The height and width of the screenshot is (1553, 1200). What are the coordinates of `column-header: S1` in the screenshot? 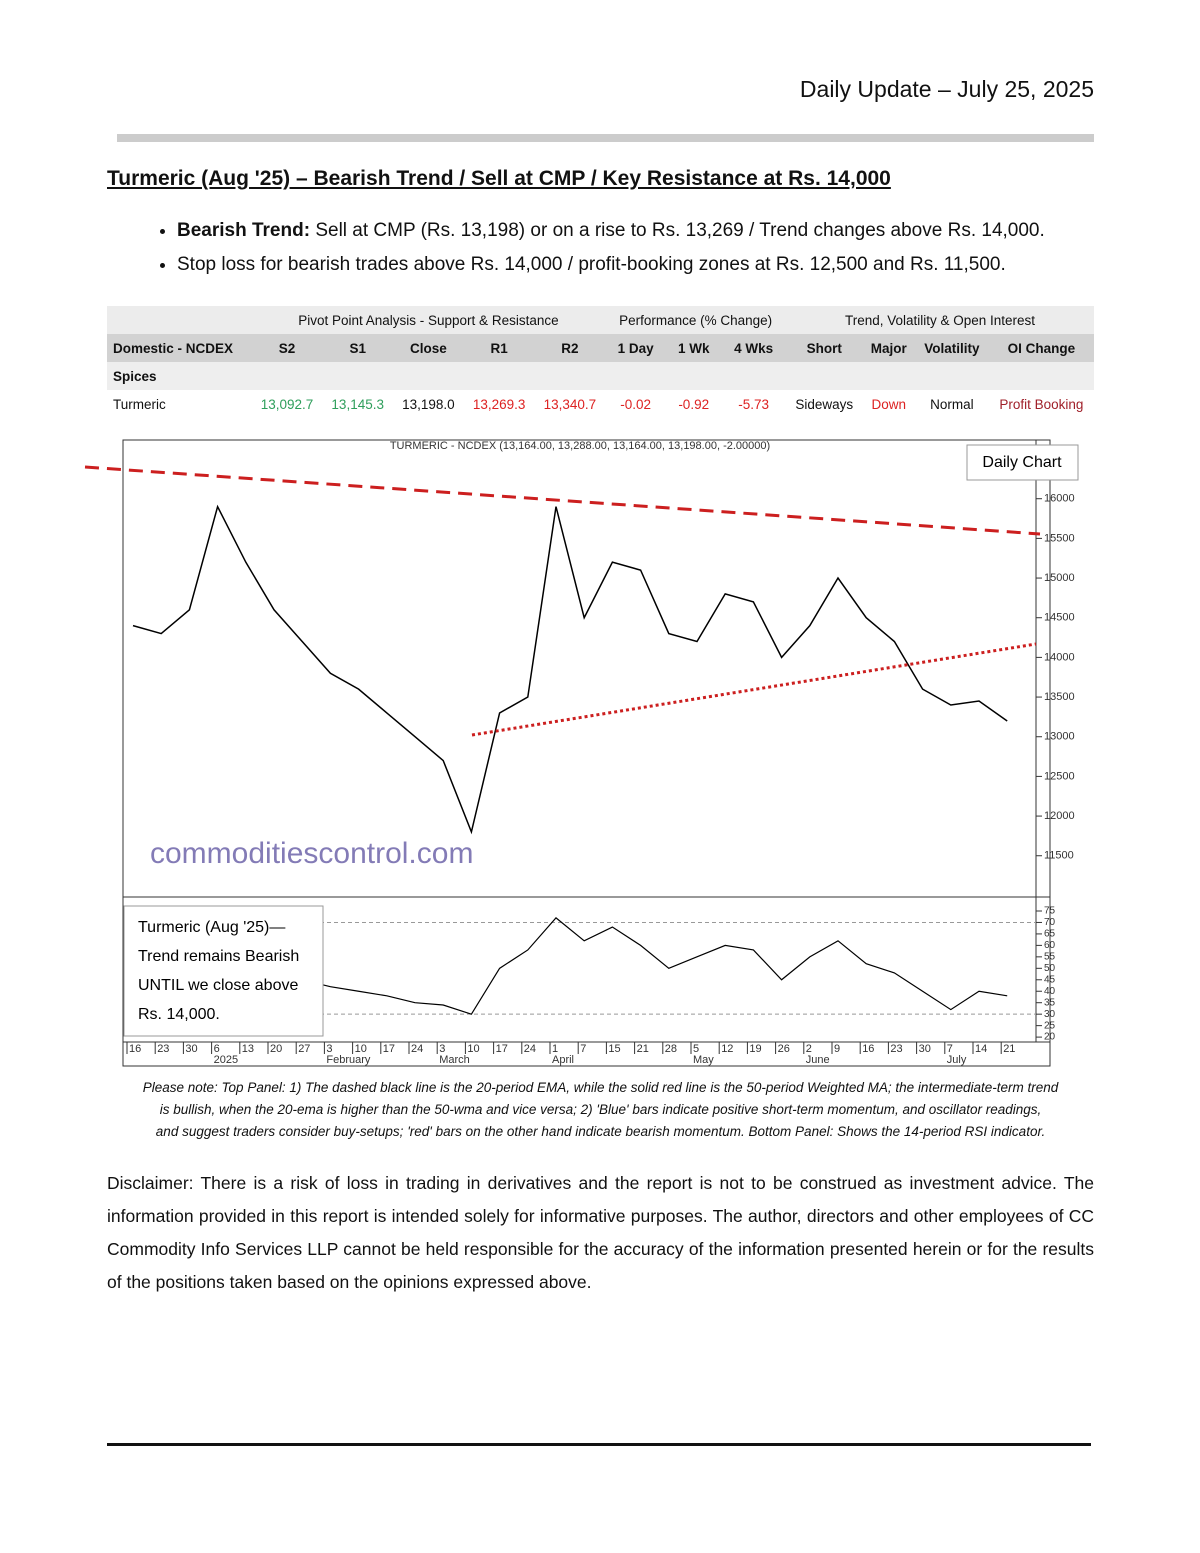 It's located at (358, 348).